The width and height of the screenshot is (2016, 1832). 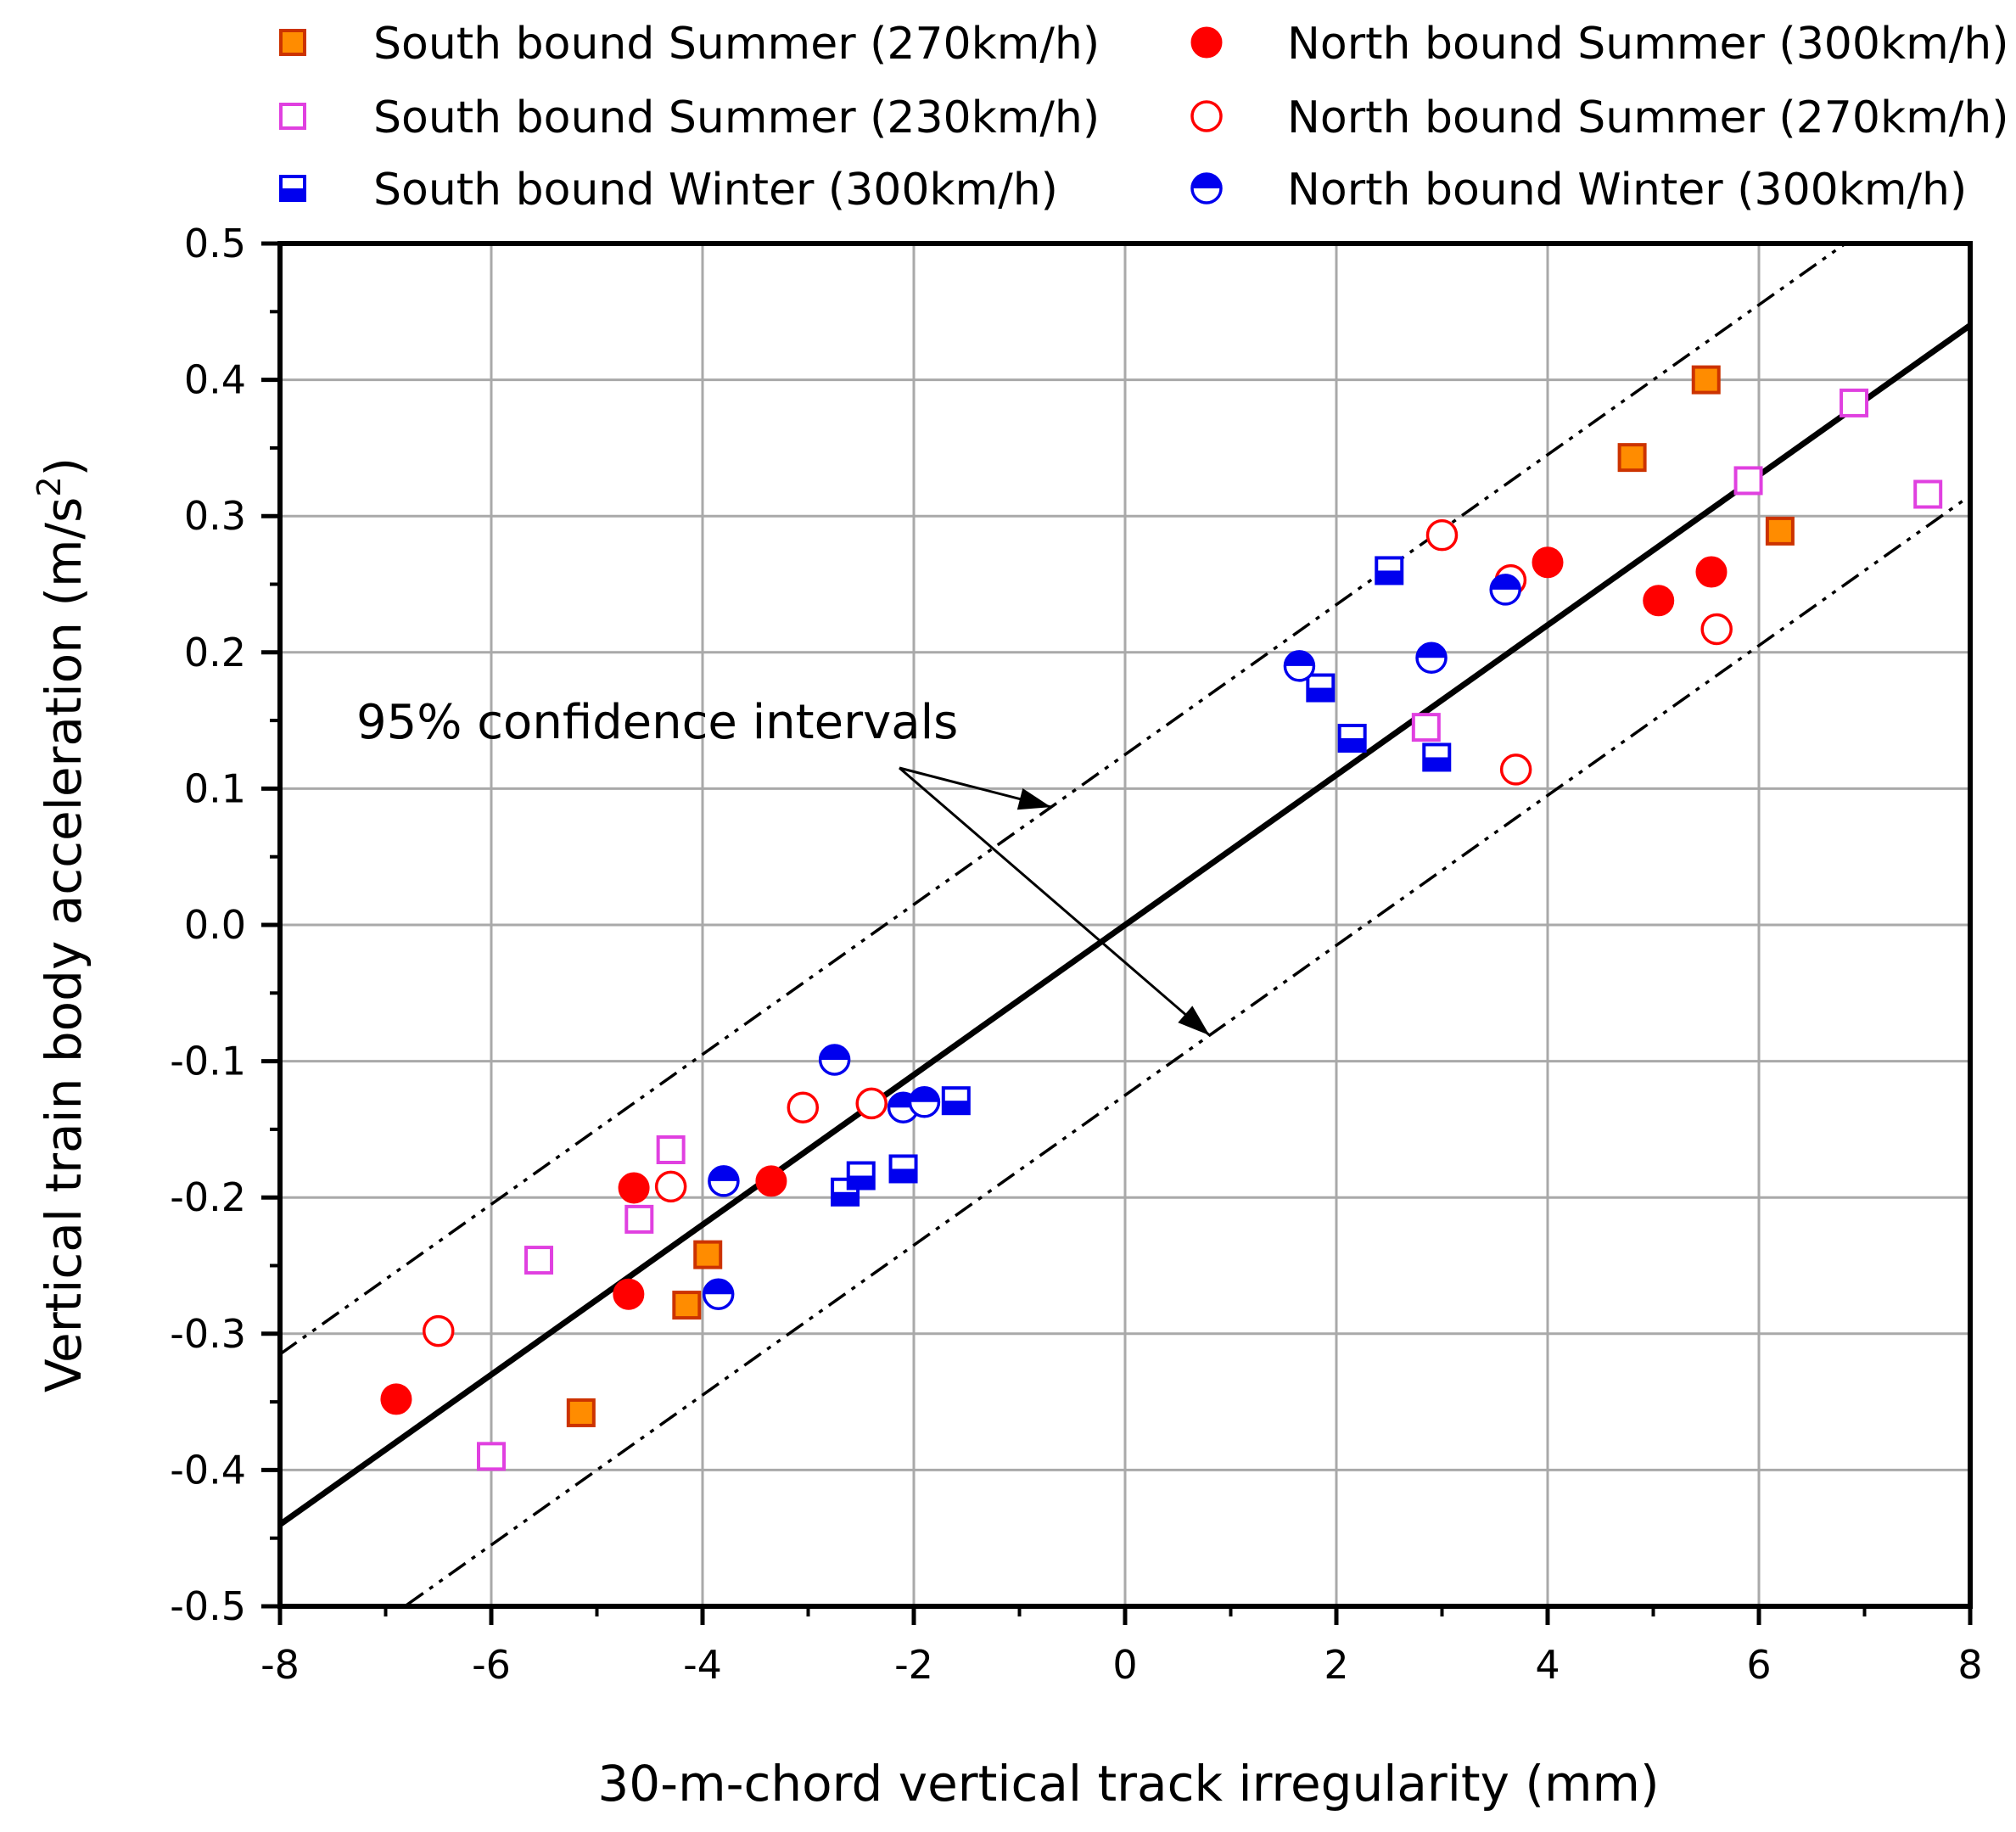 What do you see at coordinates (215, 653) in the screenshot?
I see `y-tick-label: 0.2` at bounding box center [215, 653].